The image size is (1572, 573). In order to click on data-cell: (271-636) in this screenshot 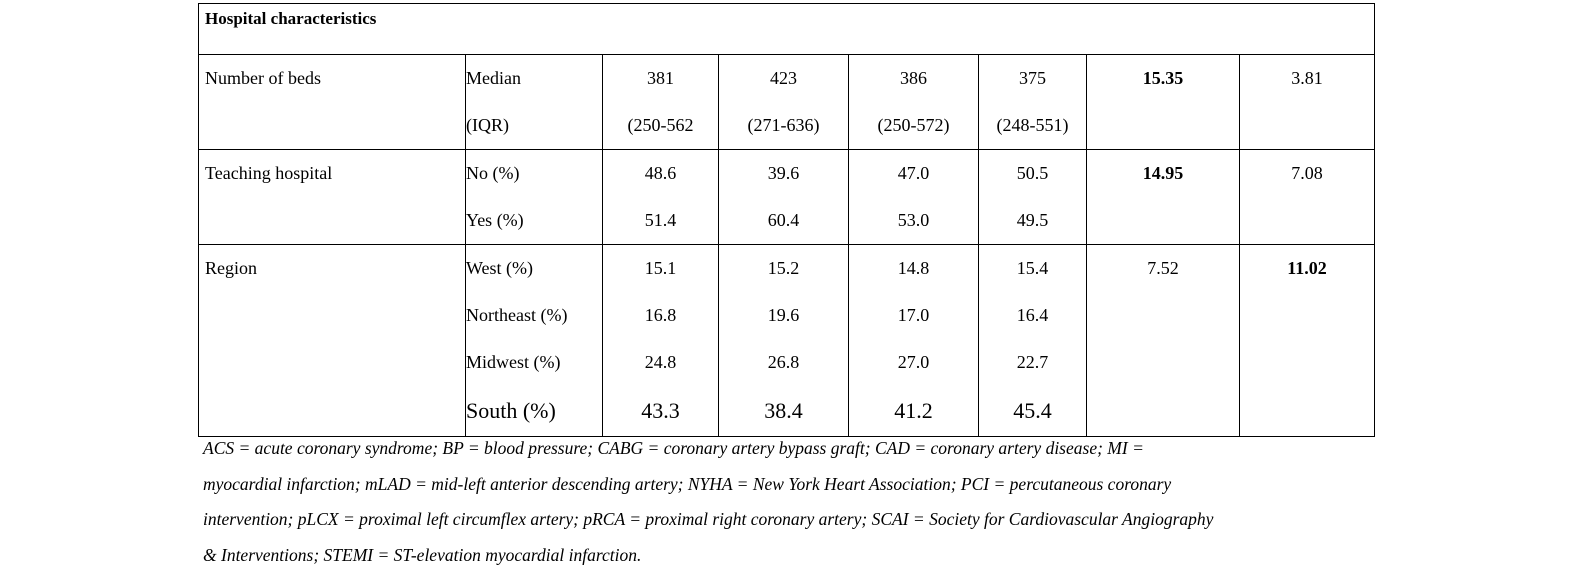, I will do `click(783, 125)`.